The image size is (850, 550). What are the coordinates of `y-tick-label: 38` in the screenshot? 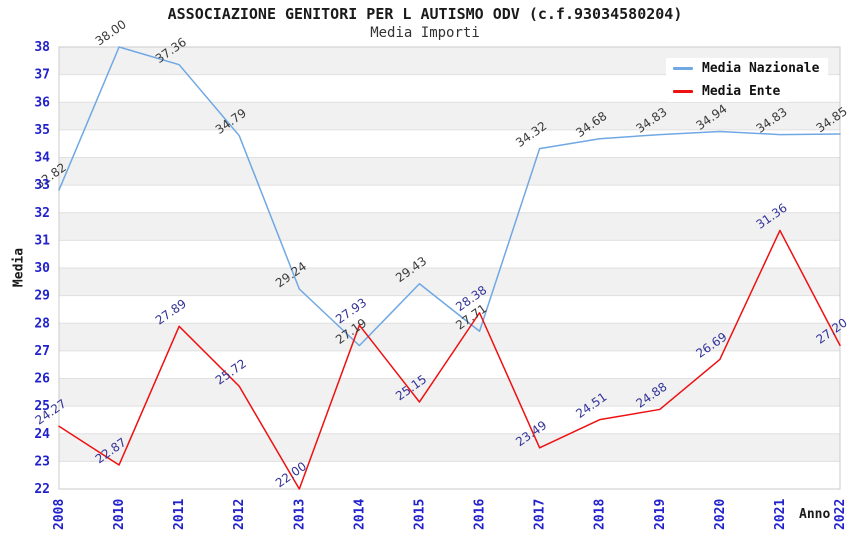 It's located at (42, 47).